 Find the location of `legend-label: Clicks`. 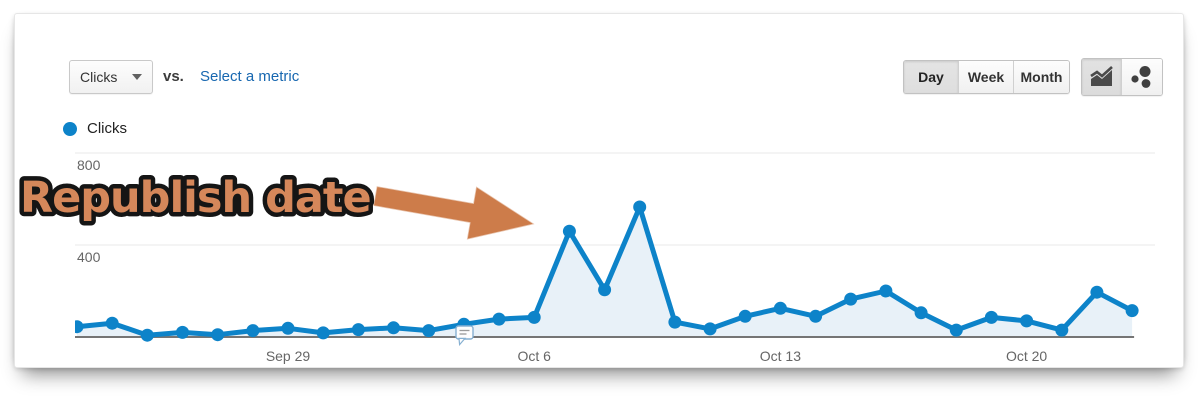

legend-label: Clicks is located at coordinates (107, 128).